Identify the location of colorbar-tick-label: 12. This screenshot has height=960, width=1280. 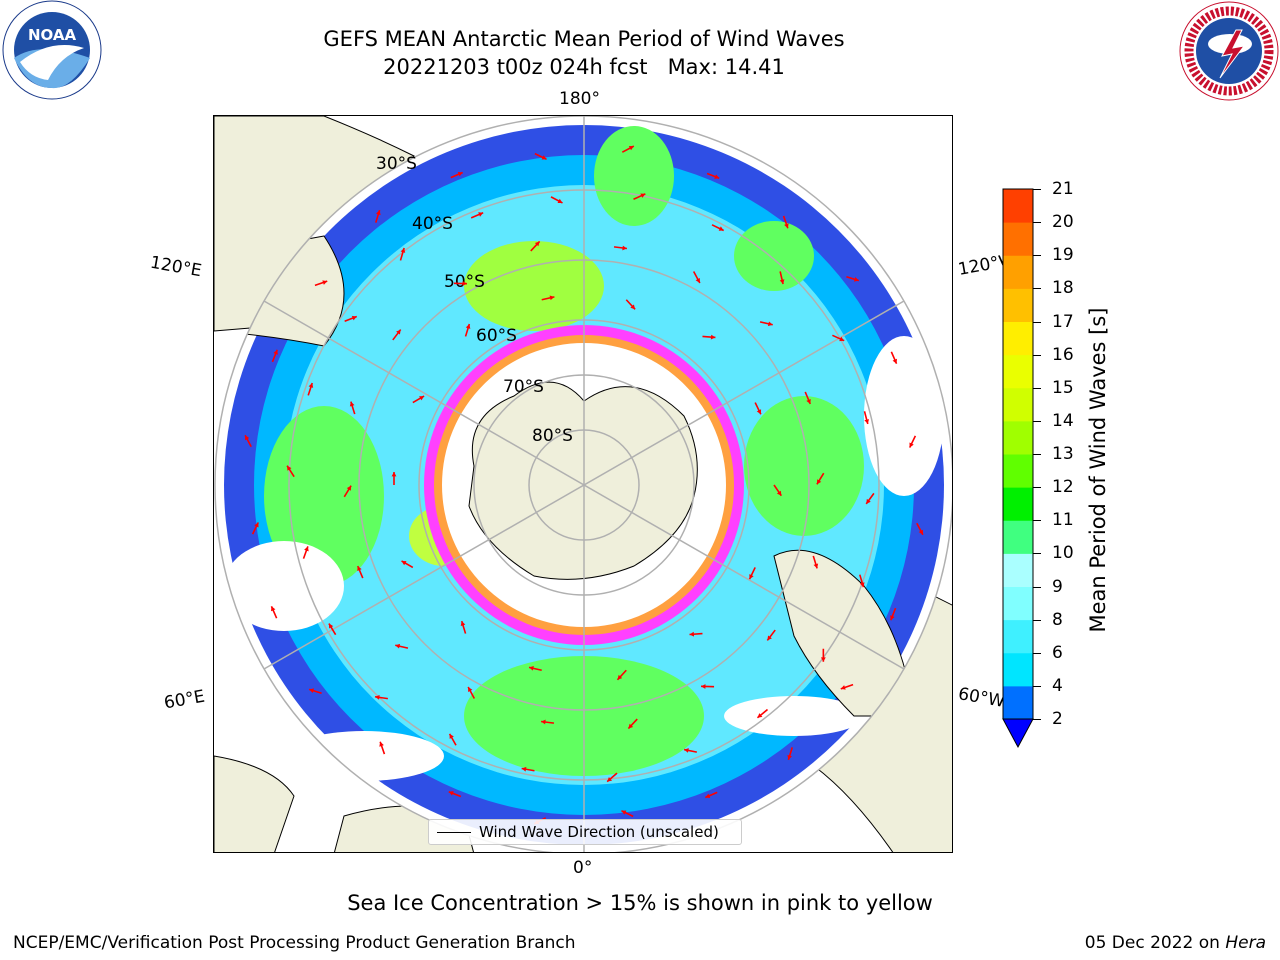
(1063, 487).